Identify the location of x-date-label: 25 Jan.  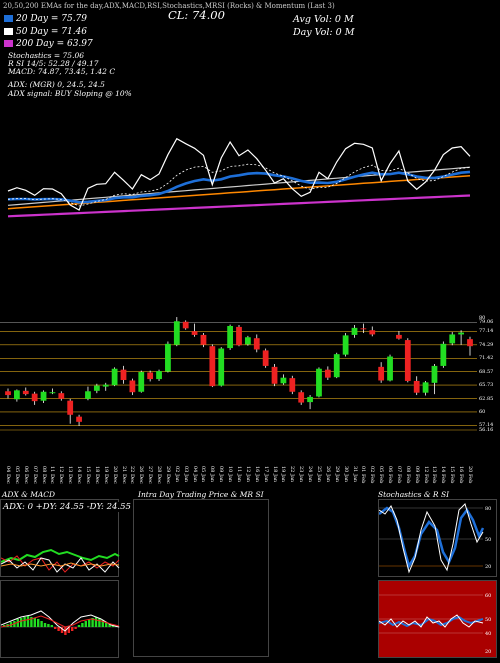
(318, 474).